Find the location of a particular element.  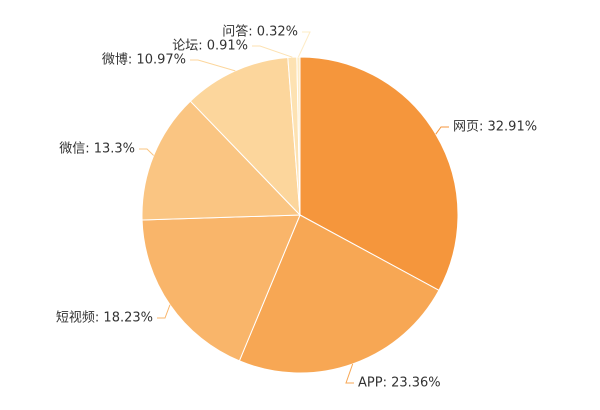

slice-label: 论坛: 0.91% is located at coordinates (210, 46).